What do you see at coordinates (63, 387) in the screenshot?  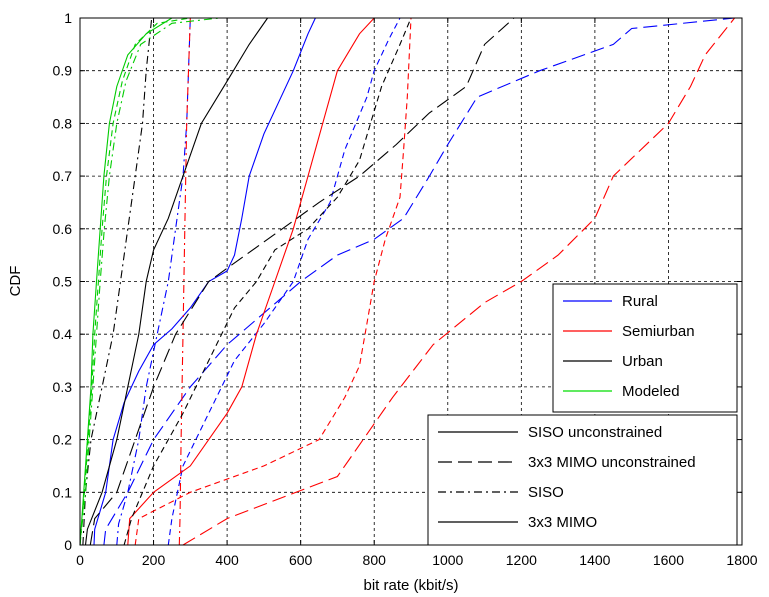 I see `y-tick-label: 0.3` at bounding box center [63, 387].